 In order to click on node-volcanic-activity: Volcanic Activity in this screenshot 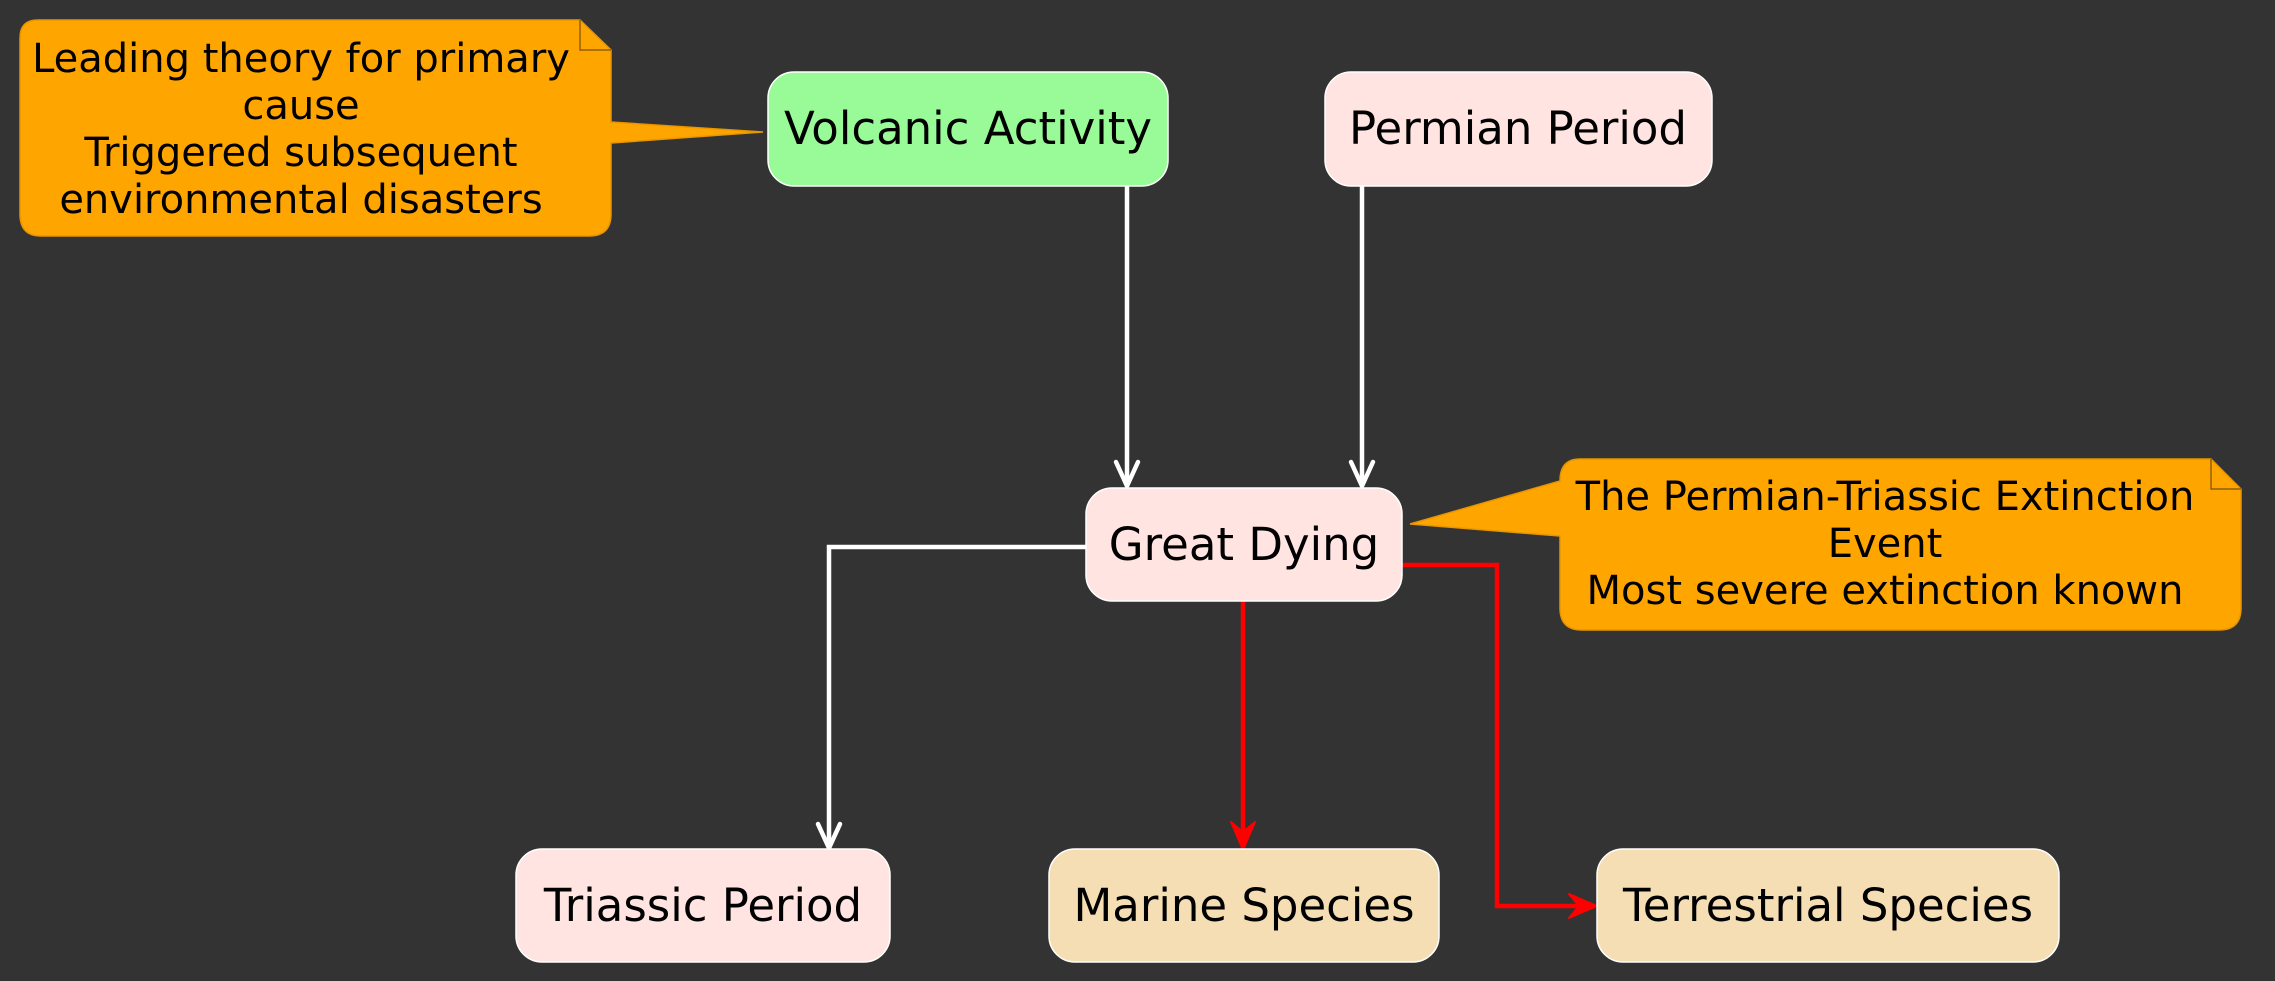, I will do `click(968, 129)`.